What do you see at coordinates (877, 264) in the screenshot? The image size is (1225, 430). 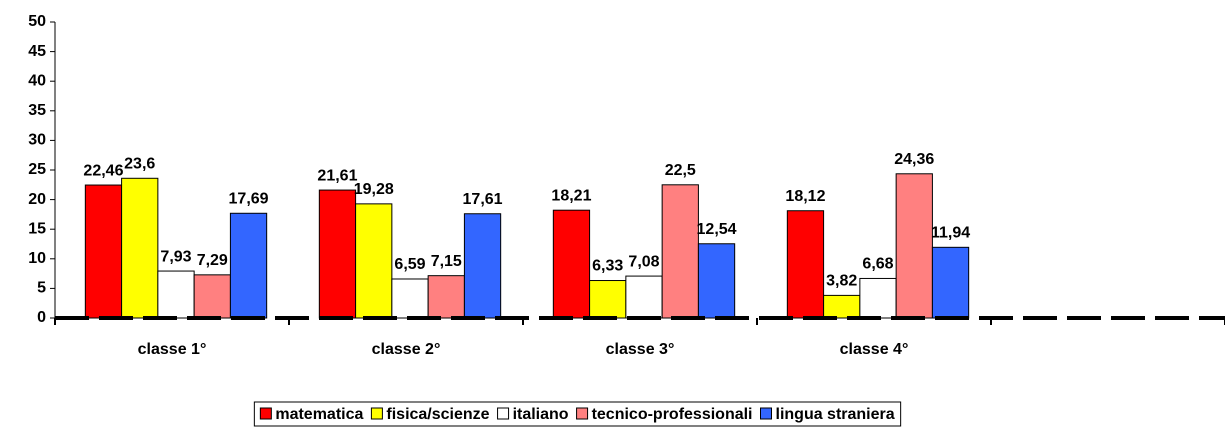 I see `value-label: 6,68` at bounding box center [877, 264].